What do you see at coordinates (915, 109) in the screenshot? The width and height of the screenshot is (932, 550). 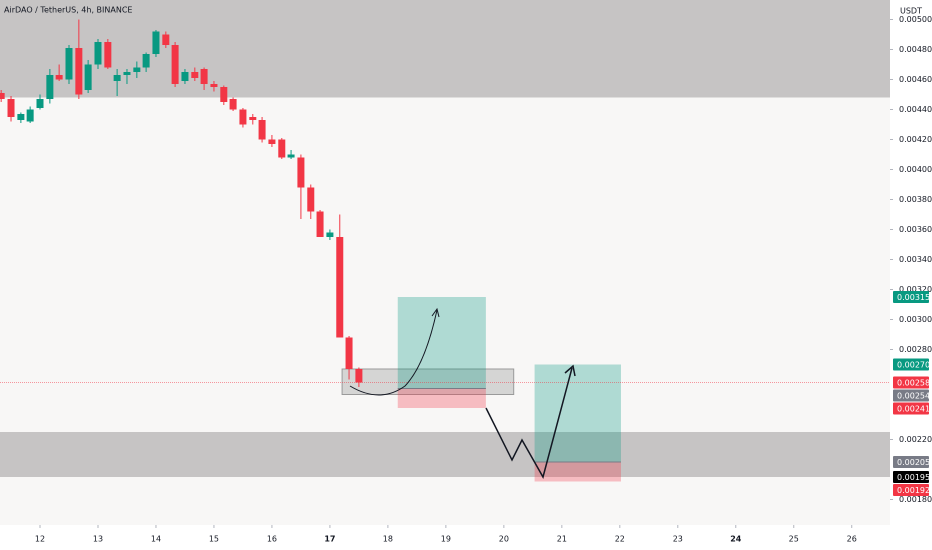 I see `y-tick-label: 0.00440` at bounding box center [915, 109].